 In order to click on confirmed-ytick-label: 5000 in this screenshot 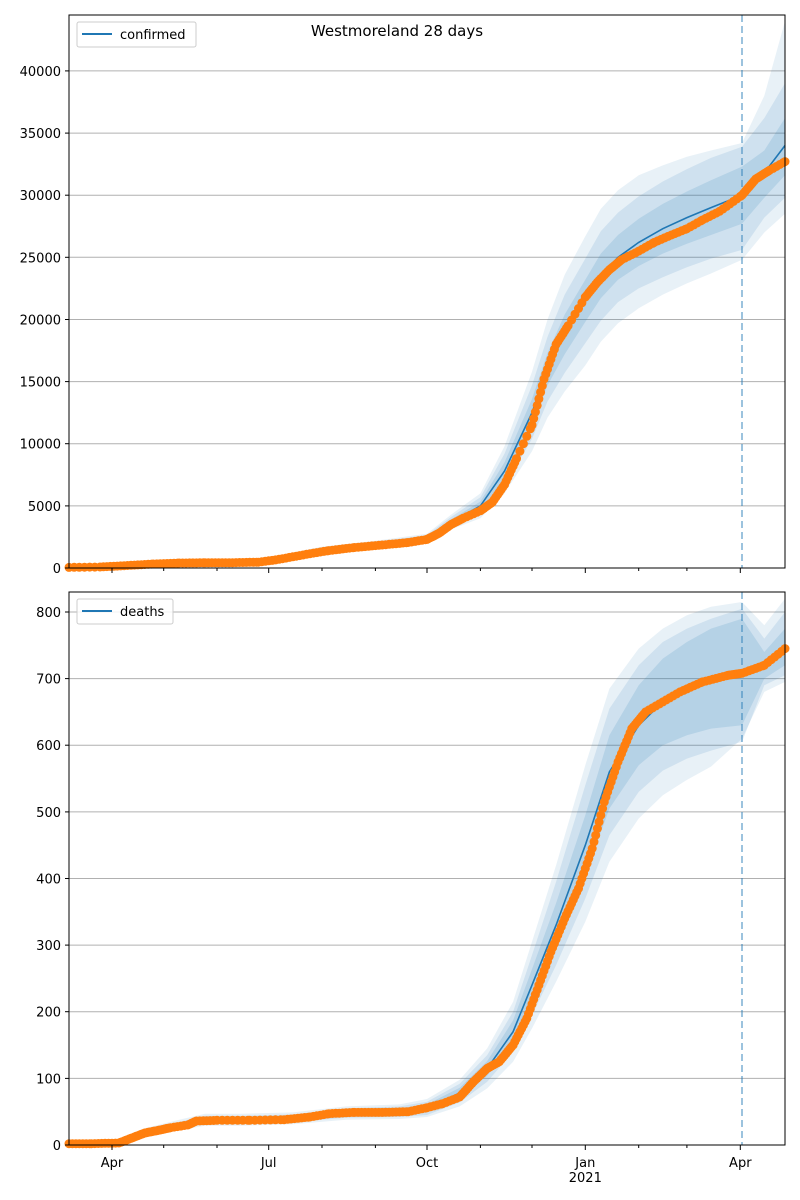, I will do `click(44, 507)`.